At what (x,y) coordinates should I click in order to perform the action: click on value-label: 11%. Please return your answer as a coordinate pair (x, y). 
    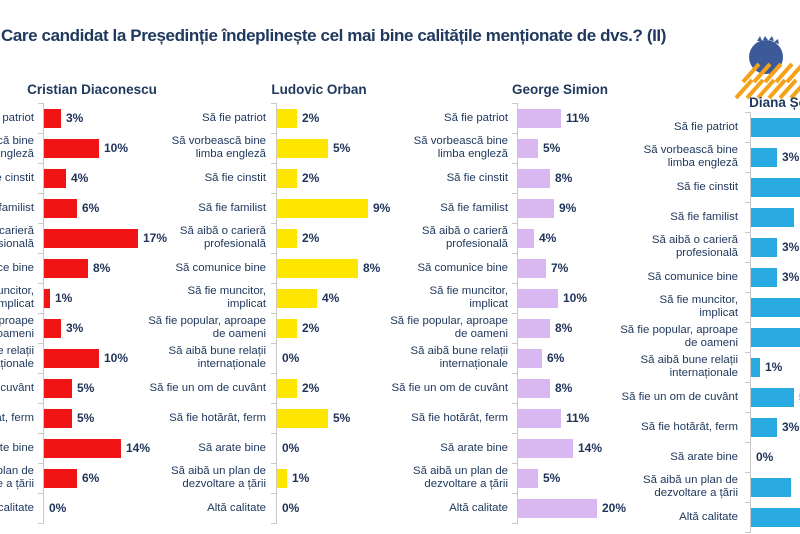
    Looking at the image, I should click on (578, 418).